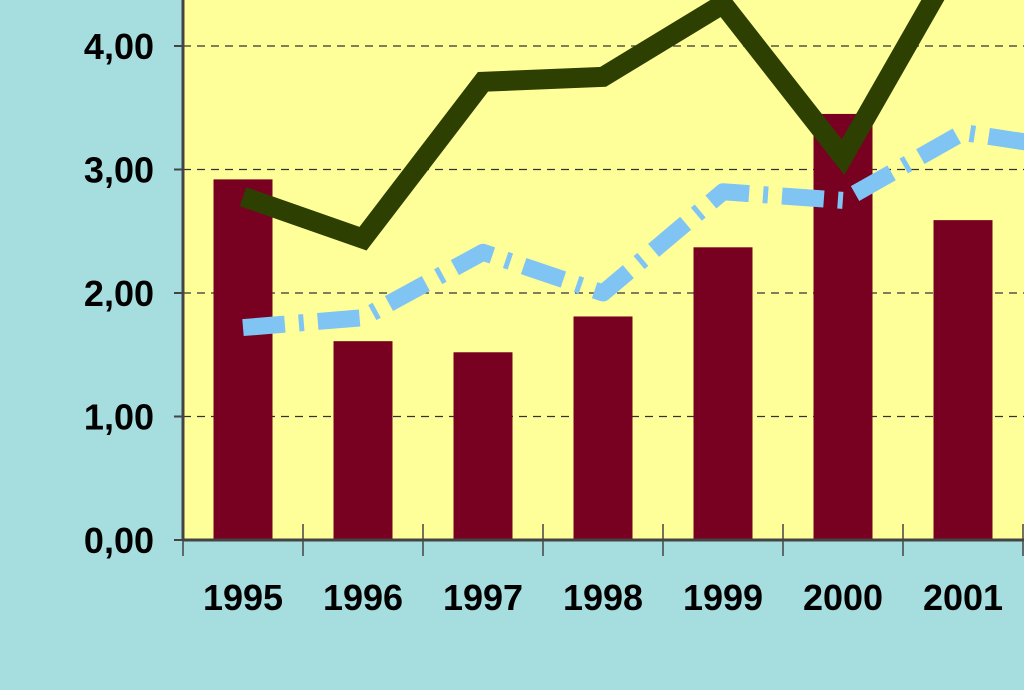 The image size is (1024, 690). Describe the element at coordinates (723, 597) in the screenshot. I see `x-tick-label: 1999` at that location.